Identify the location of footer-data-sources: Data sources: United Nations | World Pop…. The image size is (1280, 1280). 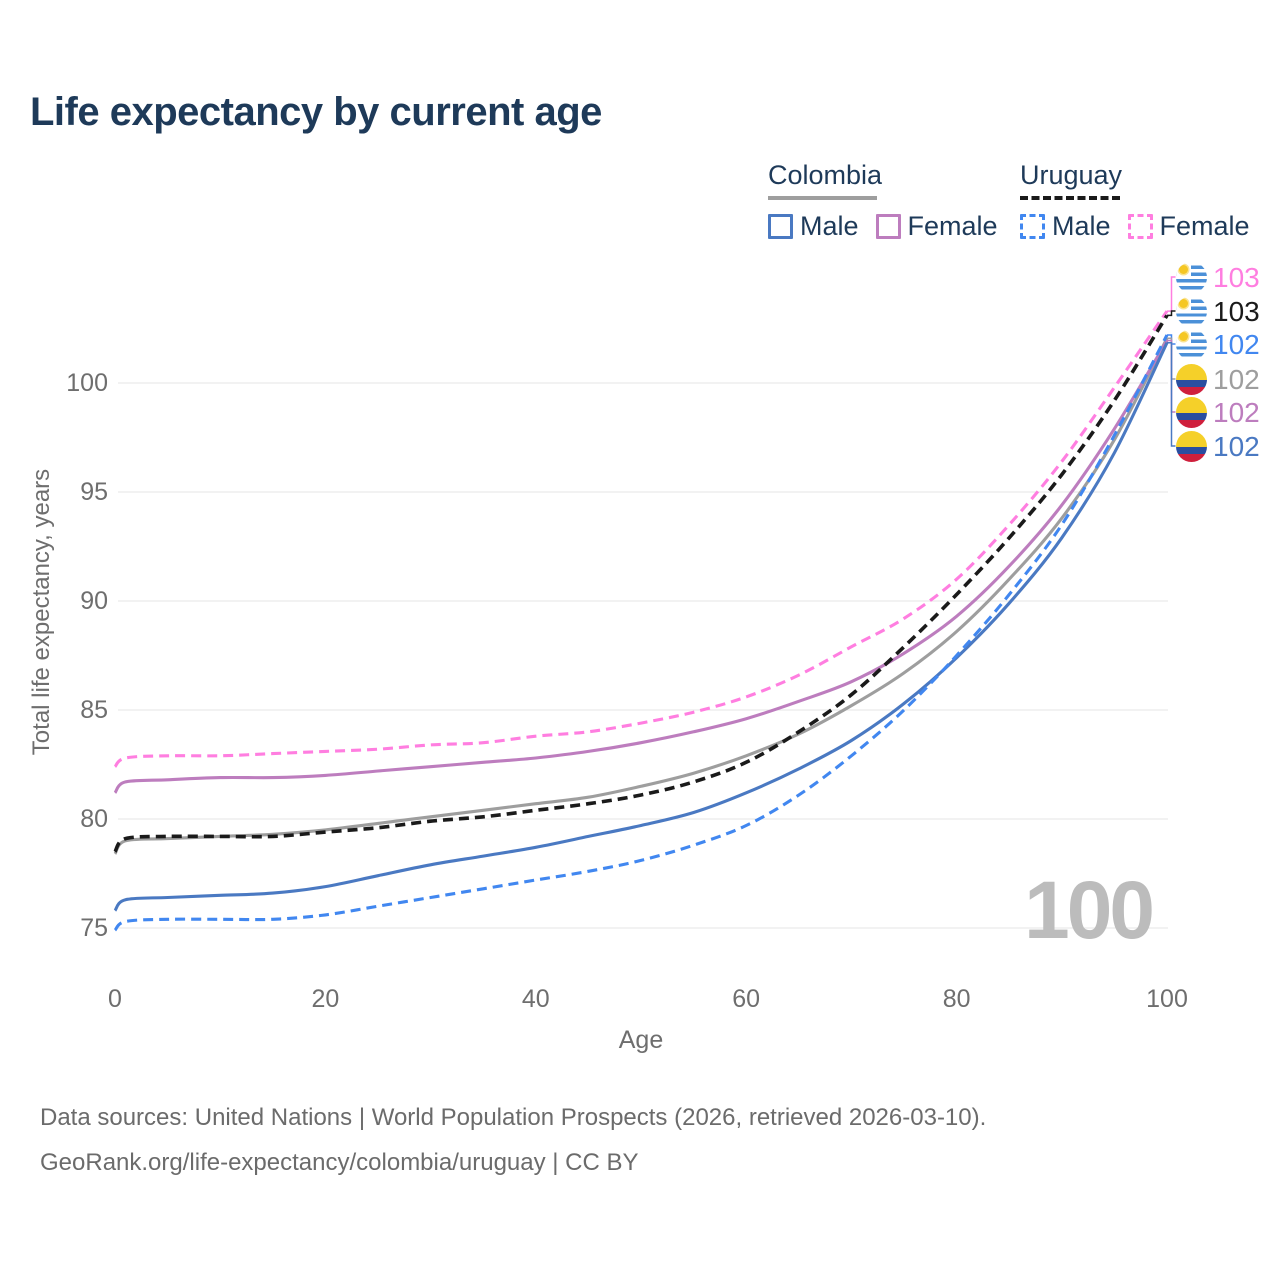
(513, 1117).